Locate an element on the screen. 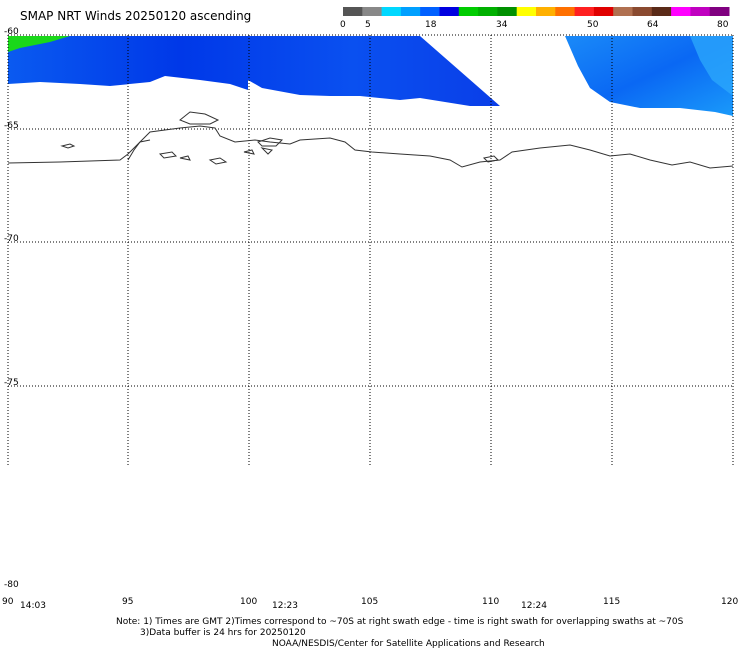  wind-swath-right-light is located at coordinates (711, 66).